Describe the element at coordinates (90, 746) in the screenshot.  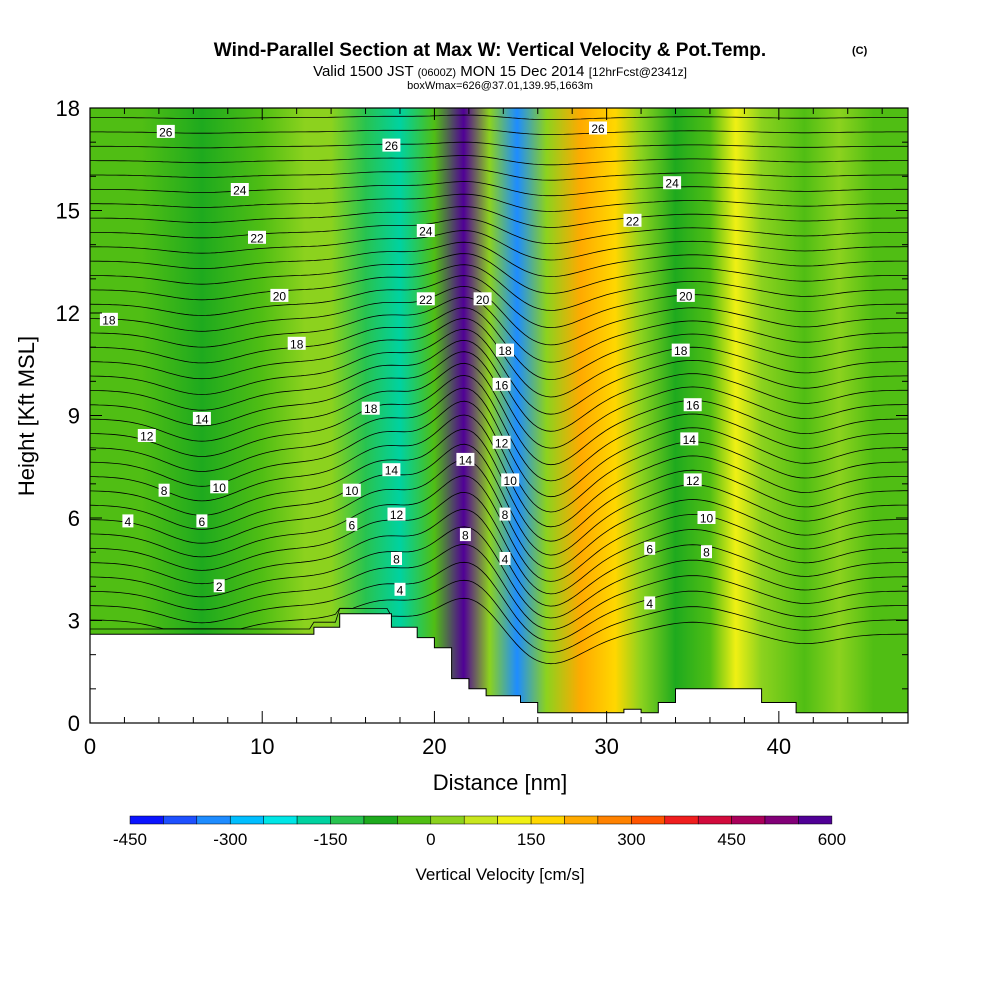
I see `x-tick-label: 0` at that location.